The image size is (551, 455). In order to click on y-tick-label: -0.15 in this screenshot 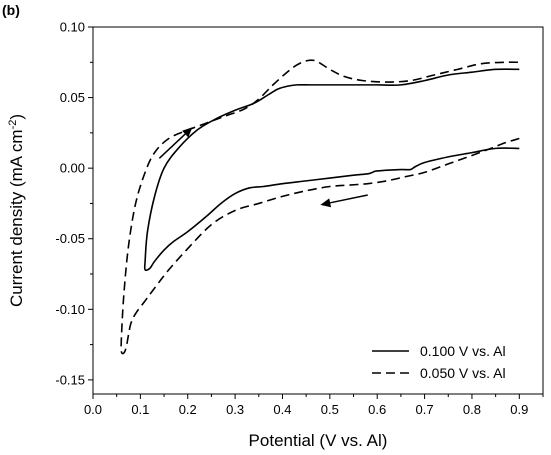, I will do `click(70, 379)`.